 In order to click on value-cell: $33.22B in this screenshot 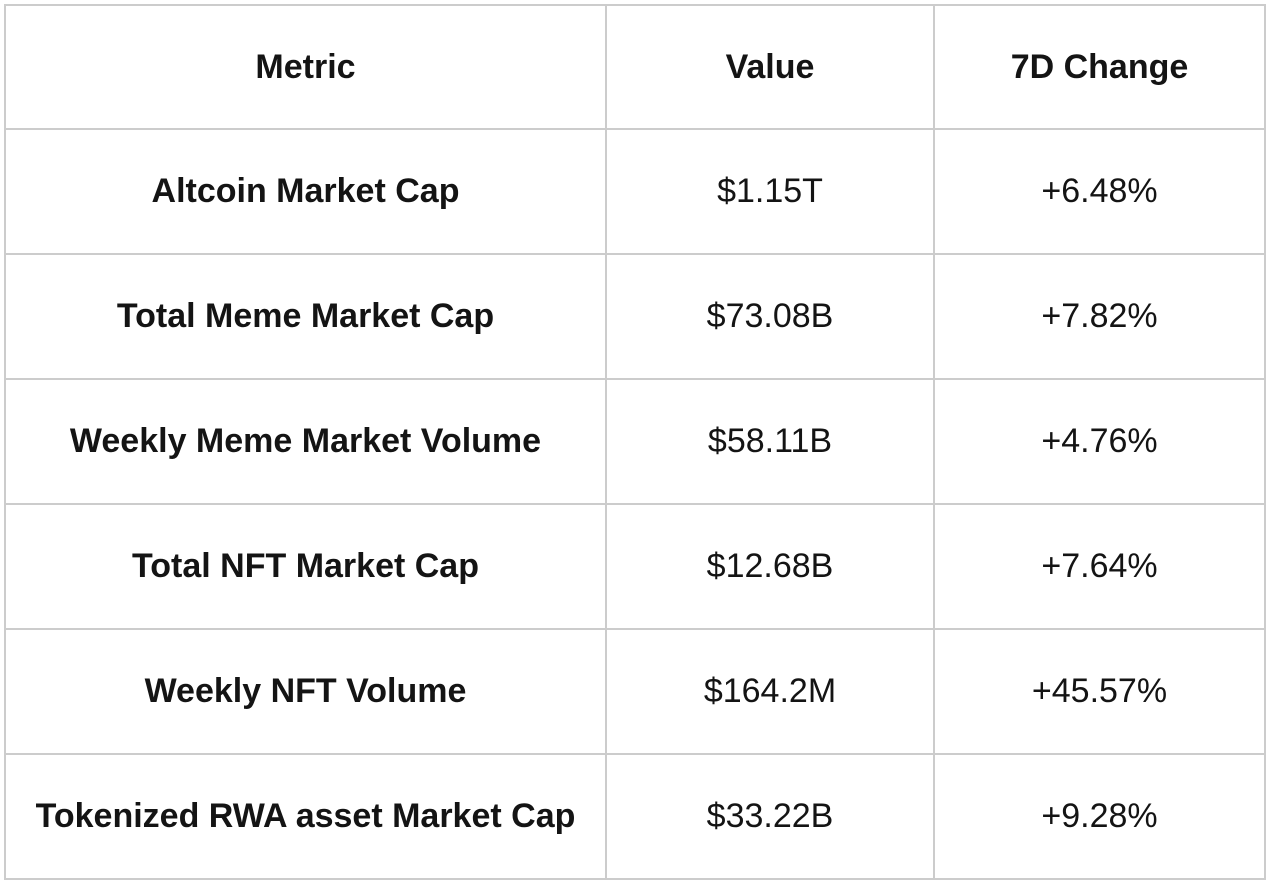, I will do `click(770, 816)`.